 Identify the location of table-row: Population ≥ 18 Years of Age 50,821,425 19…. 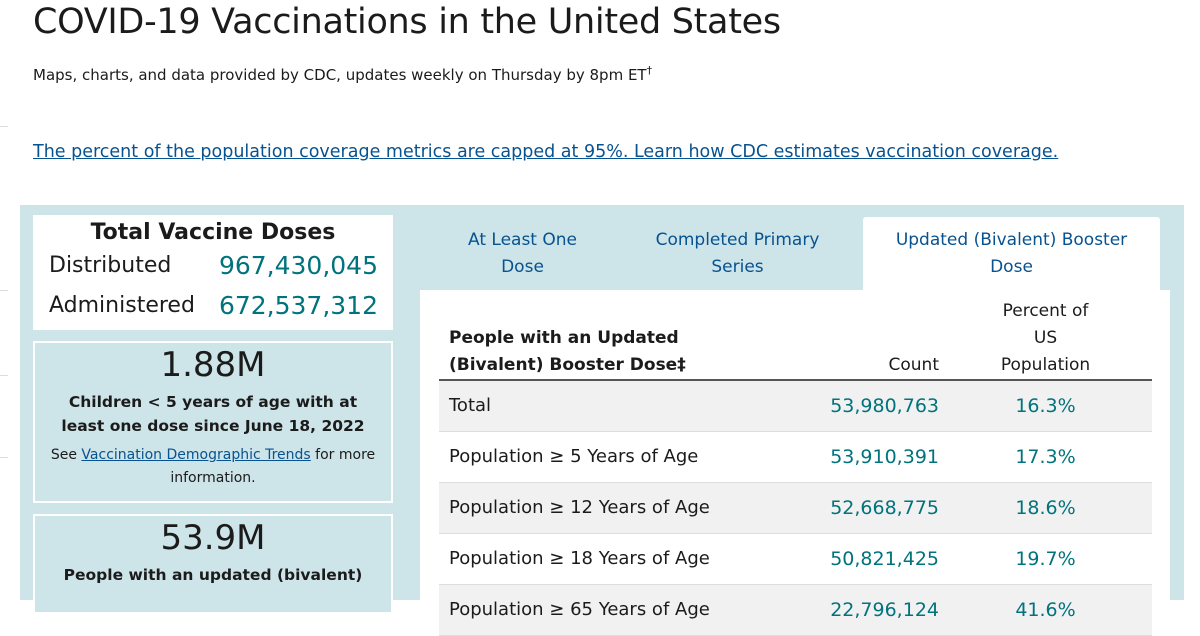
(795, 559).